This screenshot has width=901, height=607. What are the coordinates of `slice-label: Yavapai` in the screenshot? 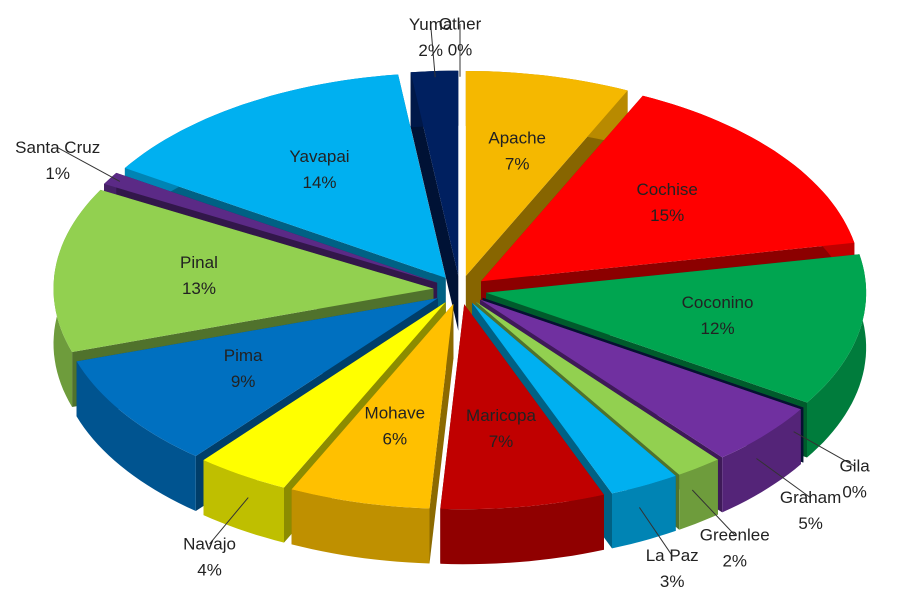 It's located at (319, 156).